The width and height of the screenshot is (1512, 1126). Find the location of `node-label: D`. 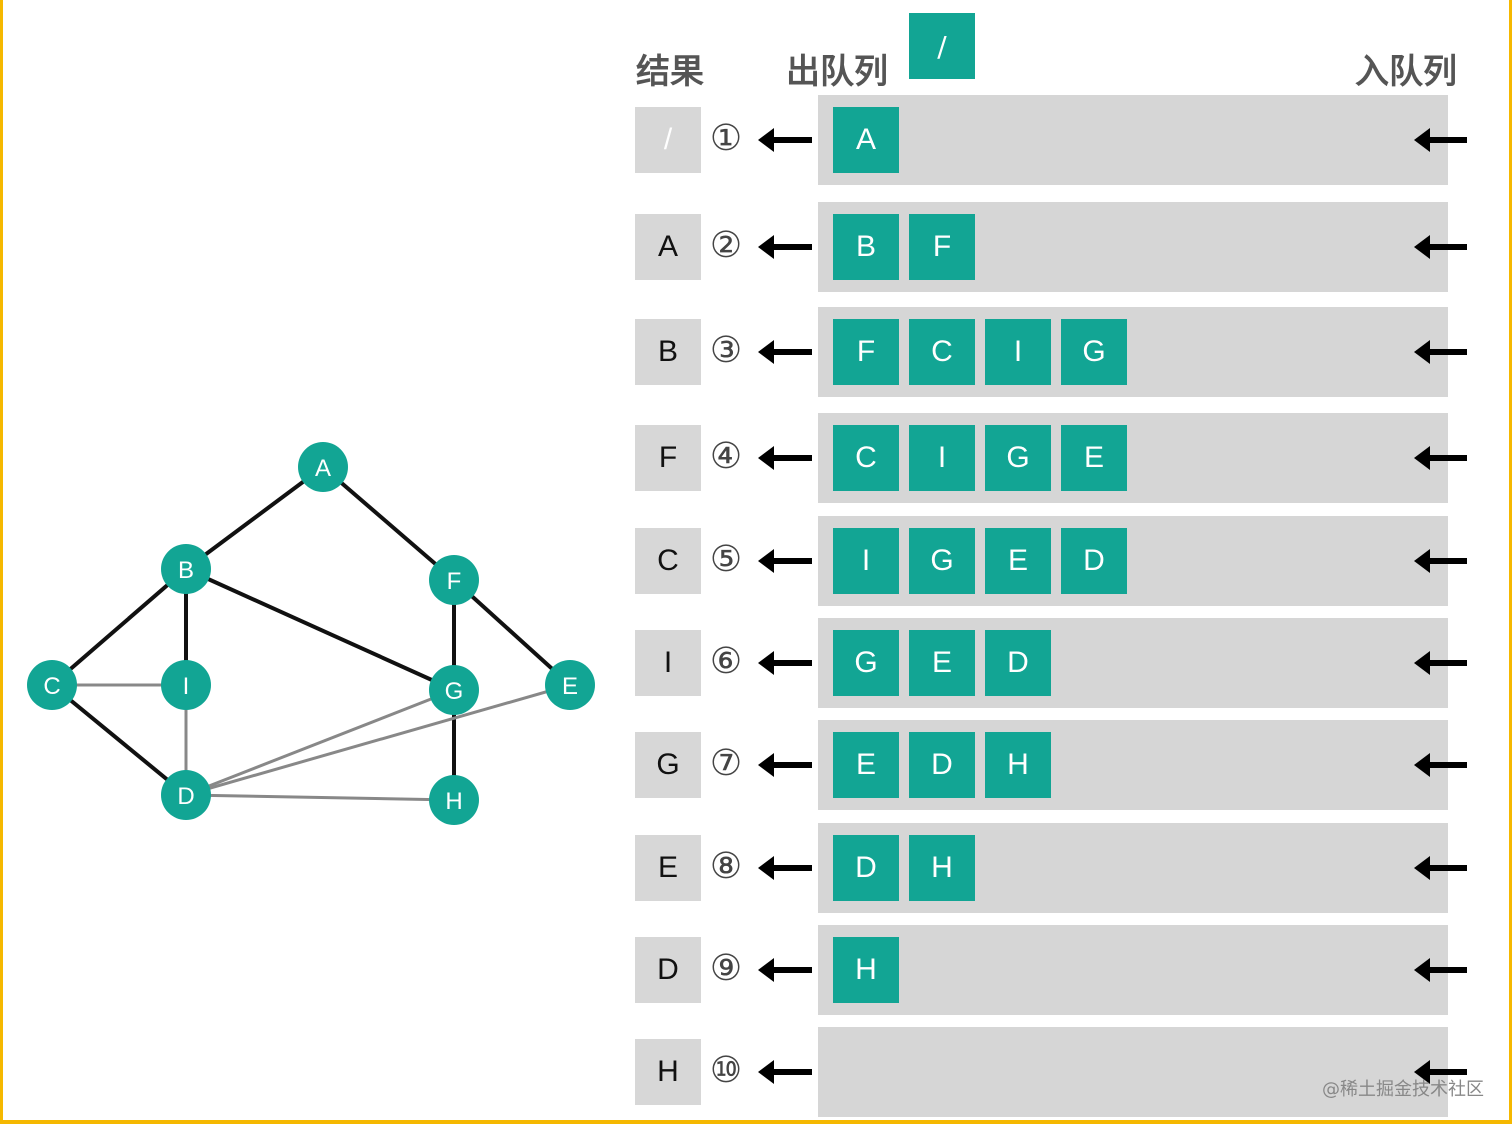

node-label: D is located at coordinates (185, 796).